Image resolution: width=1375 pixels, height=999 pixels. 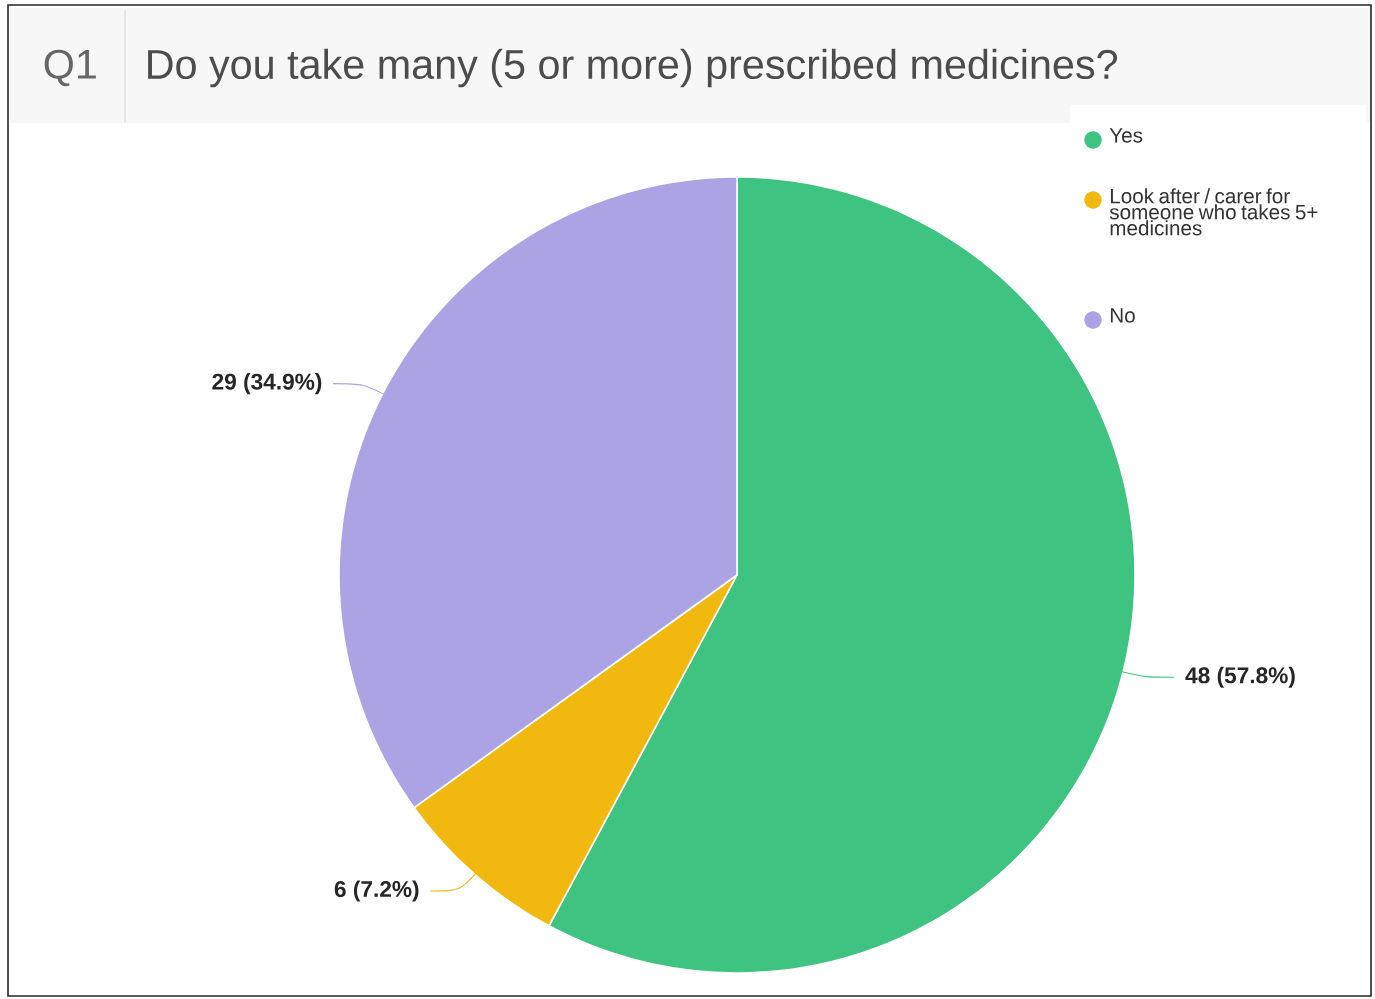 I want to click on data-label: 48 (57.8%), so click(x=1240, y=677).